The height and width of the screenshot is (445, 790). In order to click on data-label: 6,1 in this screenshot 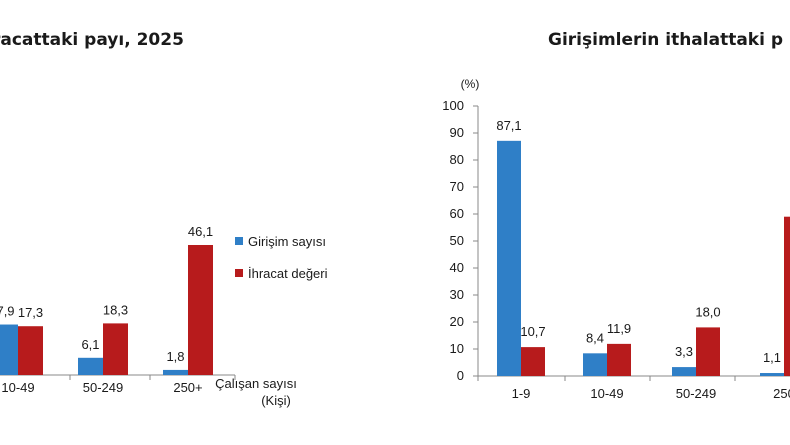, I will do `click(90, 344)`.